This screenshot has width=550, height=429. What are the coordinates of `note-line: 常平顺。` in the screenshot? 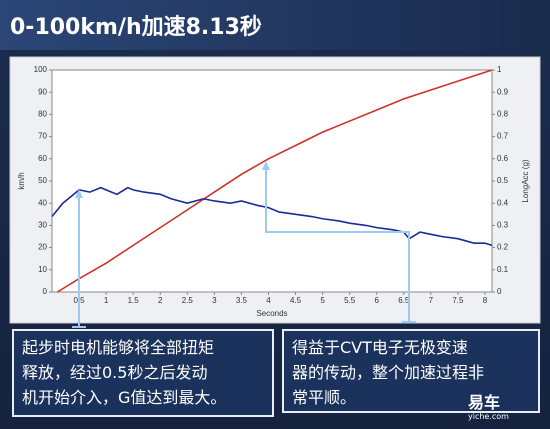 It's located at (324, 397).